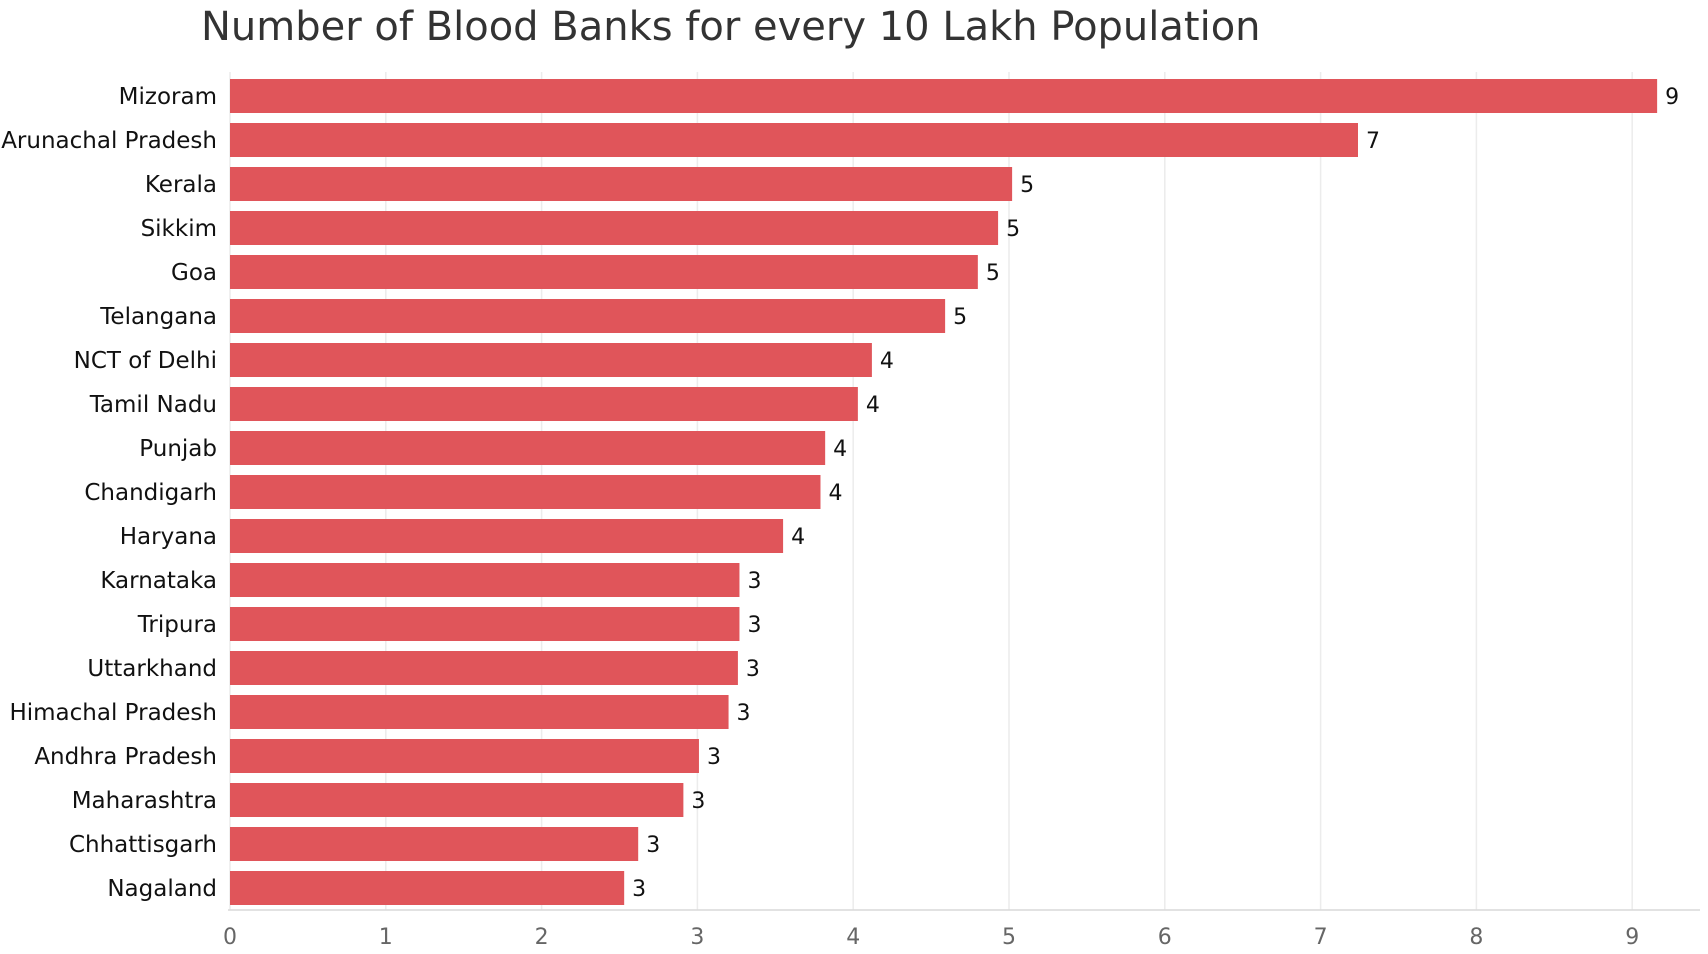 This screenshot has width=1708, height=954. Describe the element at coordinates (754, 625) in the screenshot. I see `data-label-tripura: 3` at that location.